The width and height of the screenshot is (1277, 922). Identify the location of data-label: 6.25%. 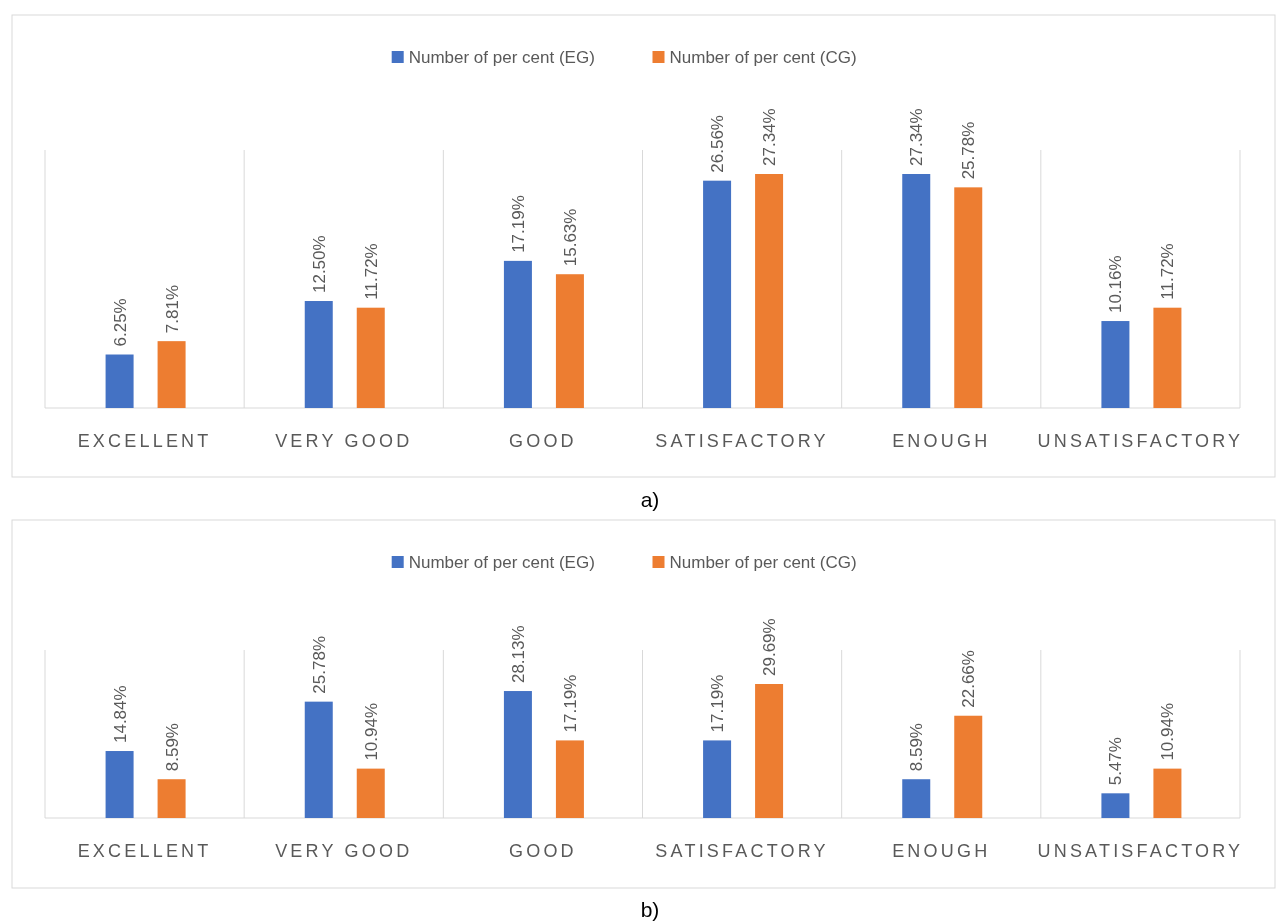
(120, 322).